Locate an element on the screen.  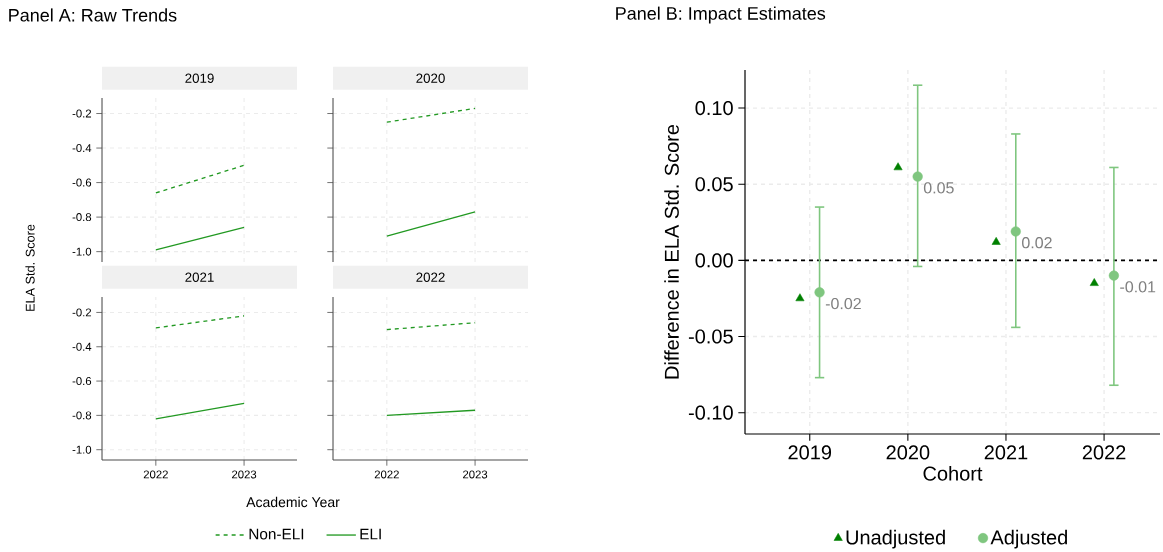
y-tick-label: -0.10 is located at coordinates (710, 412).